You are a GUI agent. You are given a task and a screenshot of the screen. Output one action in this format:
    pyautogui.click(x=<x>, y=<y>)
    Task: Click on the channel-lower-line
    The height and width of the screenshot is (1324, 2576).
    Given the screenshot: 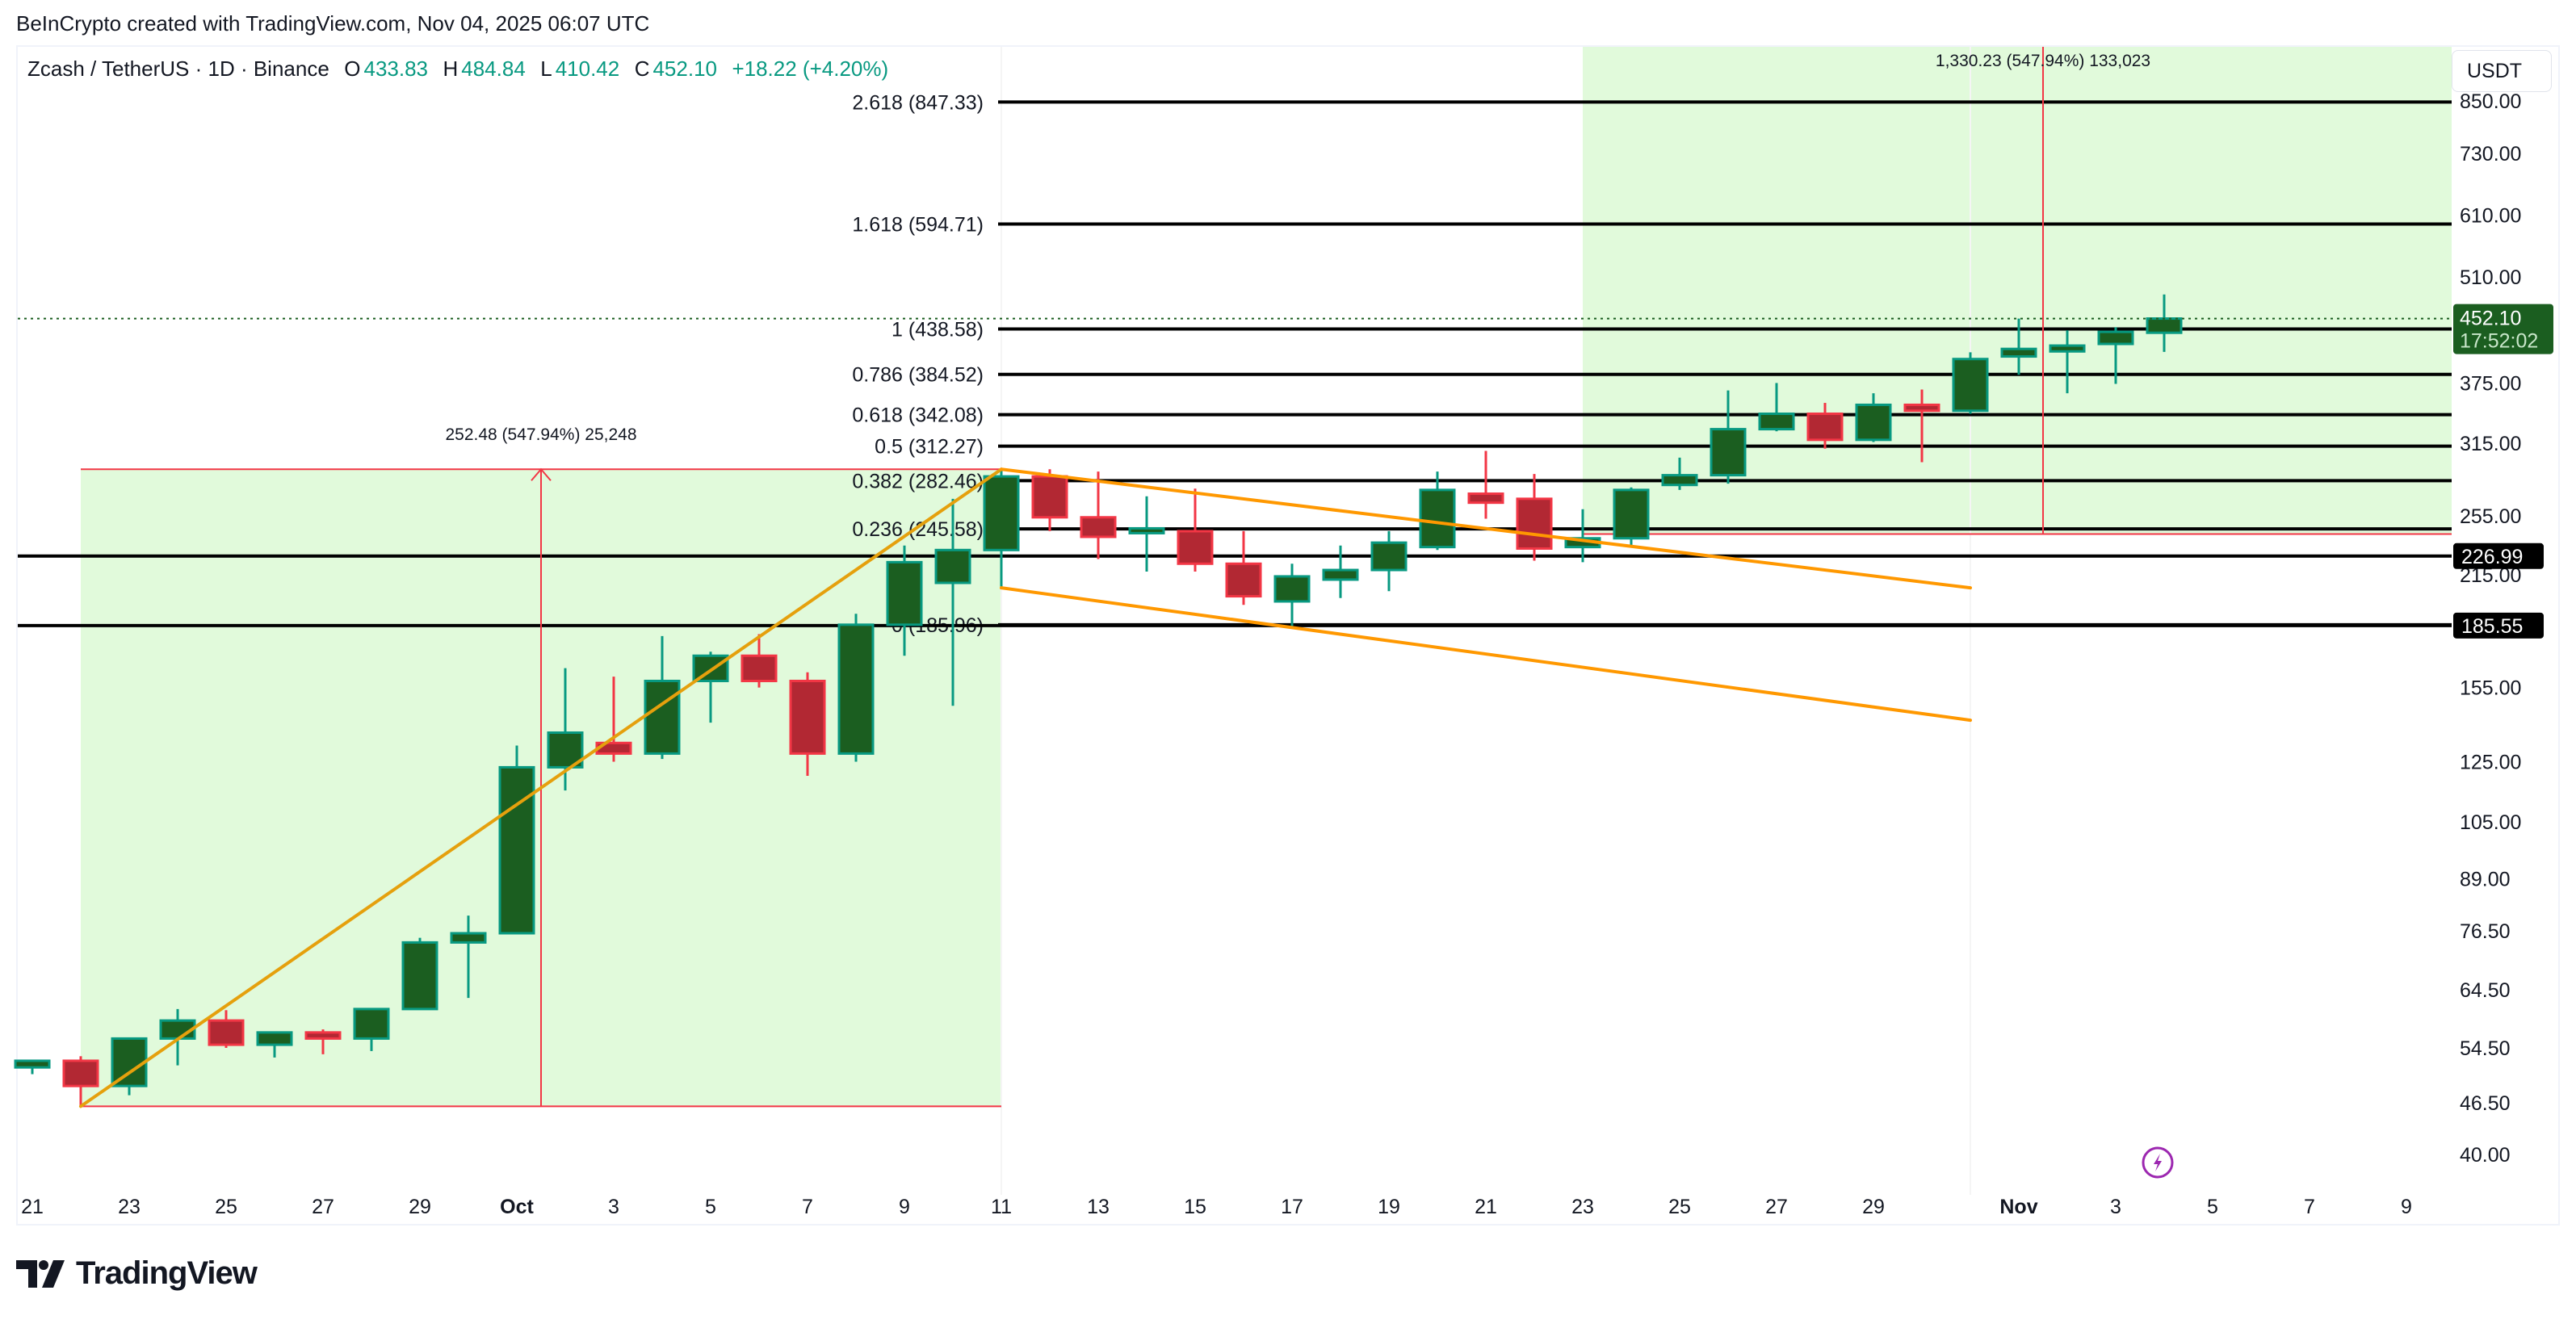 What is the action you would take?
    pyautogui.click(x=1486, y=654)
    